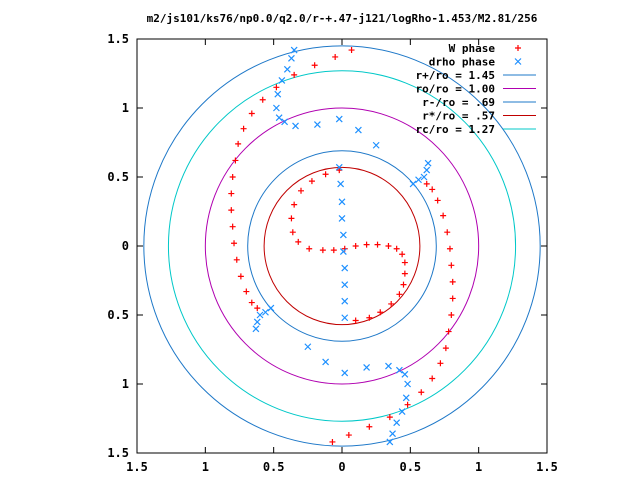 The image size is (640, 480). I want to click on legend-label: W phase, so click(472, 48).